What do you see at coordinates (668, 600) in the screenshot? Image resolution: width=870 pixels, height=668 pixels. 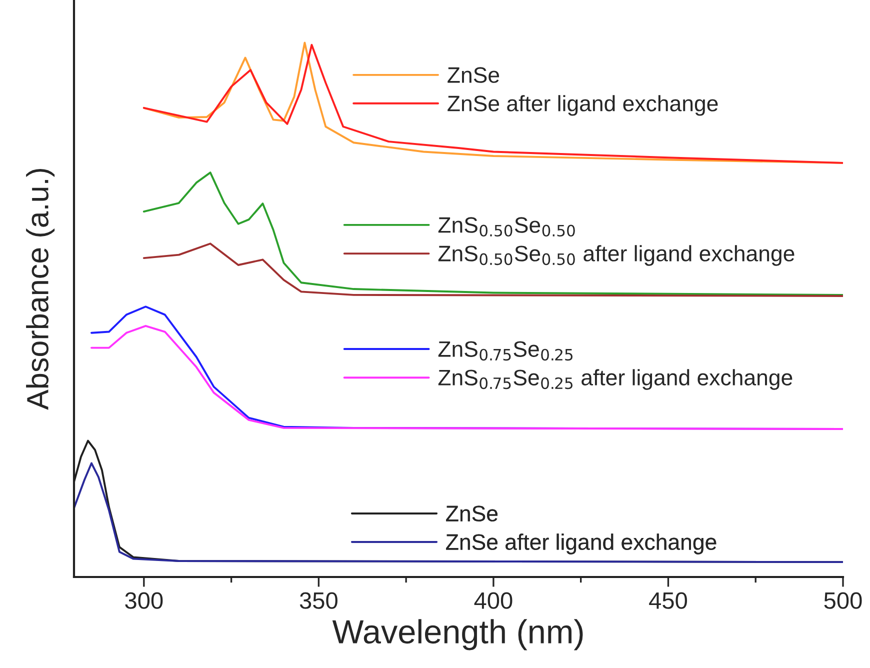 I see `x-tick-label: 450` at bounding box center [668, 600].